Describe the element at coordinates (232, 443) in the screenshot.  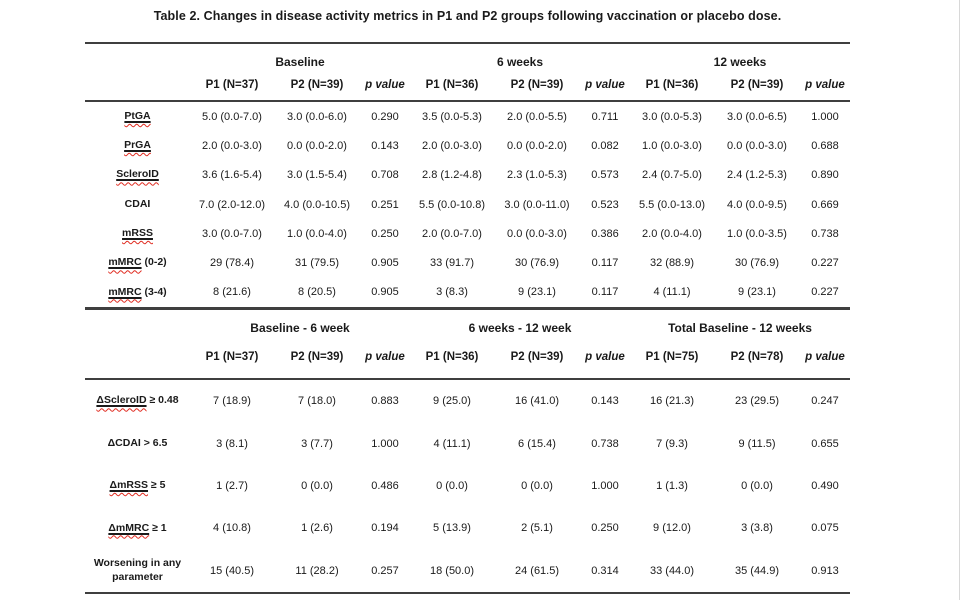
I see `table-cell: 3 (8.1)` at that location.